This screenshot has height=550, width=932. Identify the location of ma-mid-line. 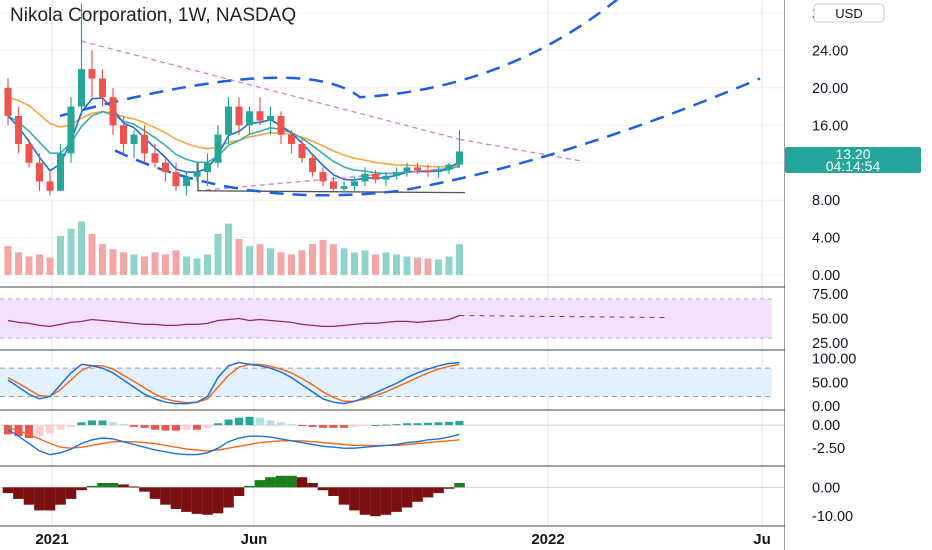
(233, 142).